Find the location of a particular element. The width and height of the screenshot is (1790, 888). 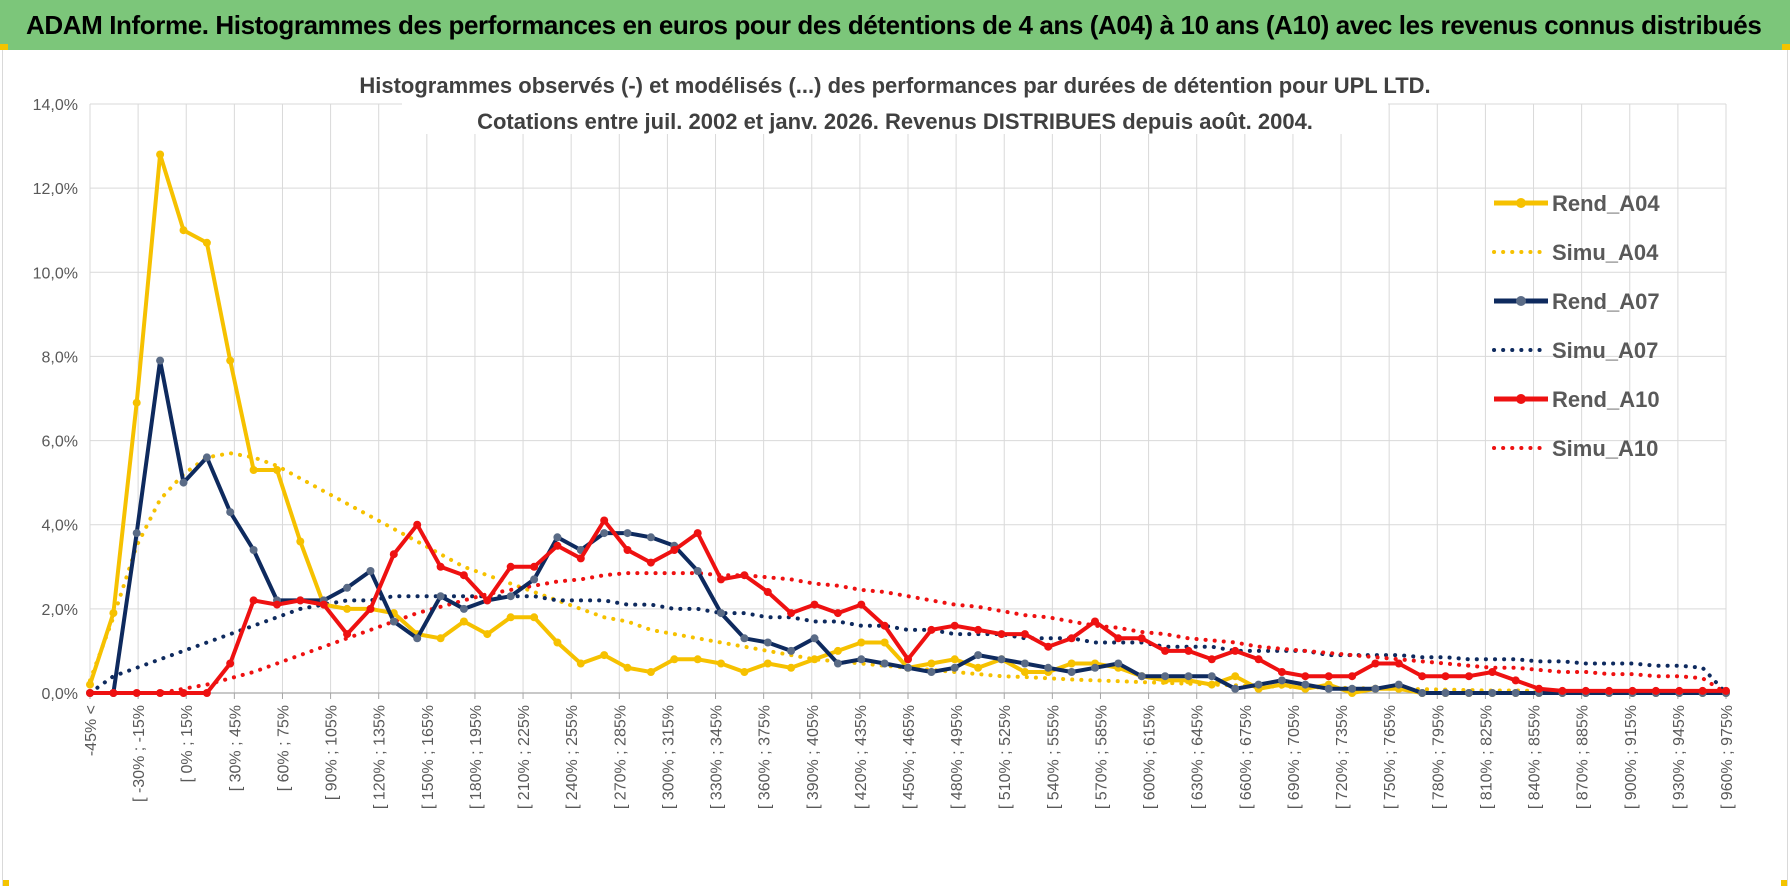

x-tick-label: [ 780% ; 795% is located at coordinates (1438, 757).